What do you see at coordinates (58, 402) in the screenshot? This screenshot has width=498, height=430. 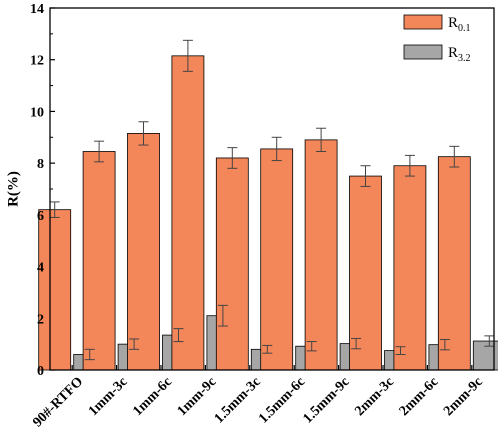 I see `x-tick-label: 90#-RTFO` at bounding box center [58, 402].